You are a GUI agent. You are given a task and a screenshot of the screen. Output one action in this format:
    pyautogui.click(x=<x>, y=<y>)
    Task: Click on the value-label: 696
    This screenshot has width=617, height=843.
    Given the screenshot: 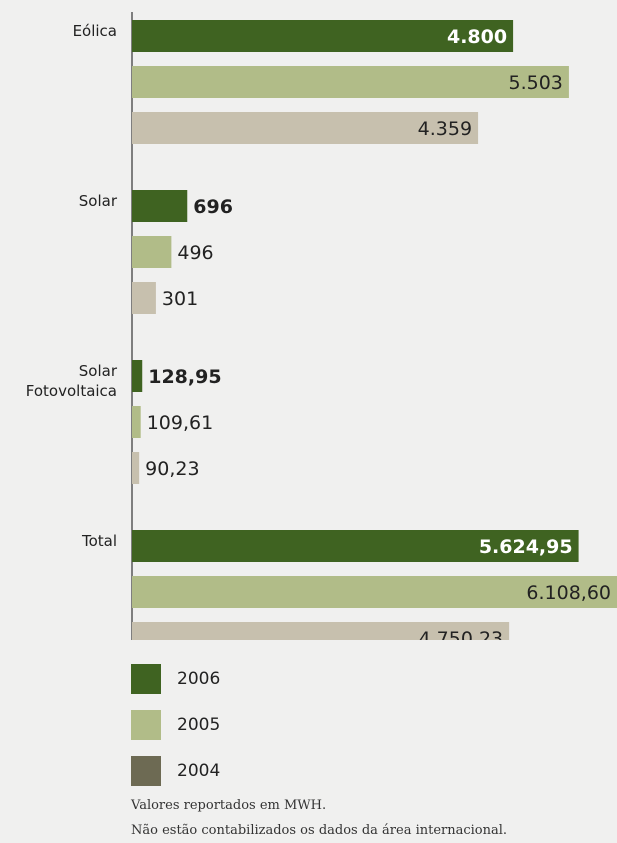 What is the action you would take?
    pyautogui.click(x=213, y=207)
    